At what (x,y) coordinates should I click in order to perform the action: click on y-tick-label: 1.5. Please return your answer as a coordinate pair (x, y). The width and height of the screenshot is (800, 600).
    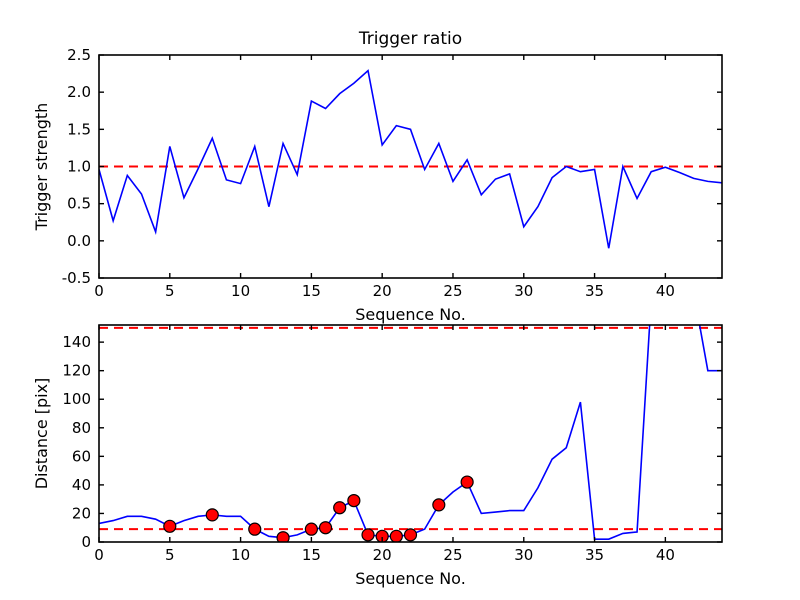
    Looking at the image, I should click on (79, 129).